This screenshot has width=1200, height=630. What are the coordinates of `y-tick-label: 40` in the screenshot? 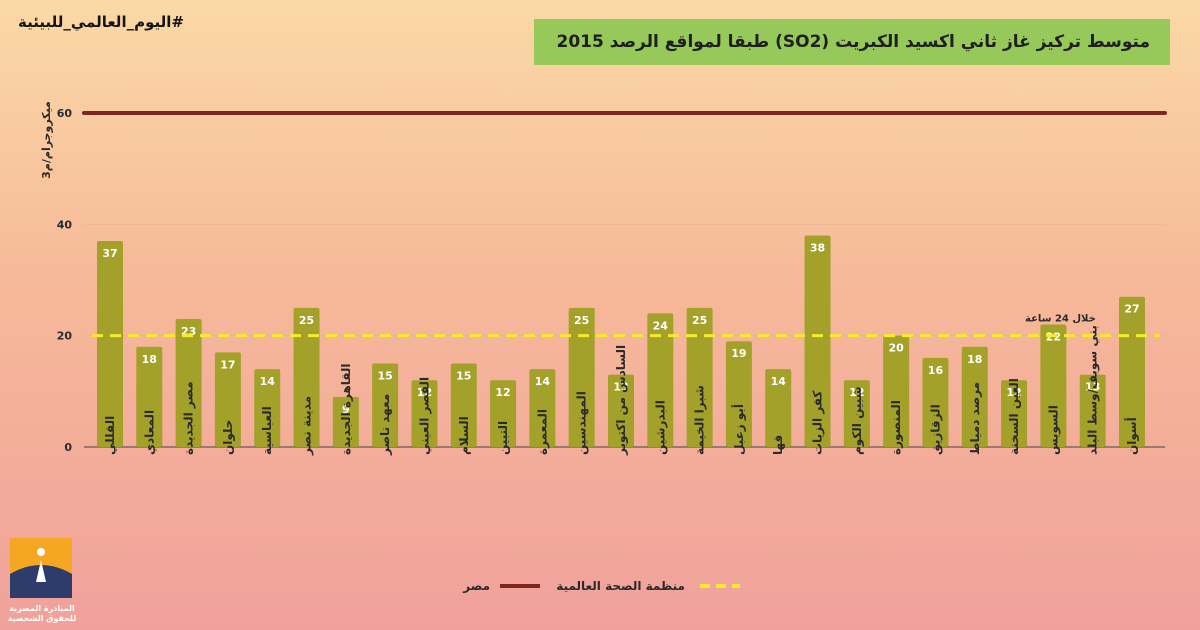 It's located at (65, 224).